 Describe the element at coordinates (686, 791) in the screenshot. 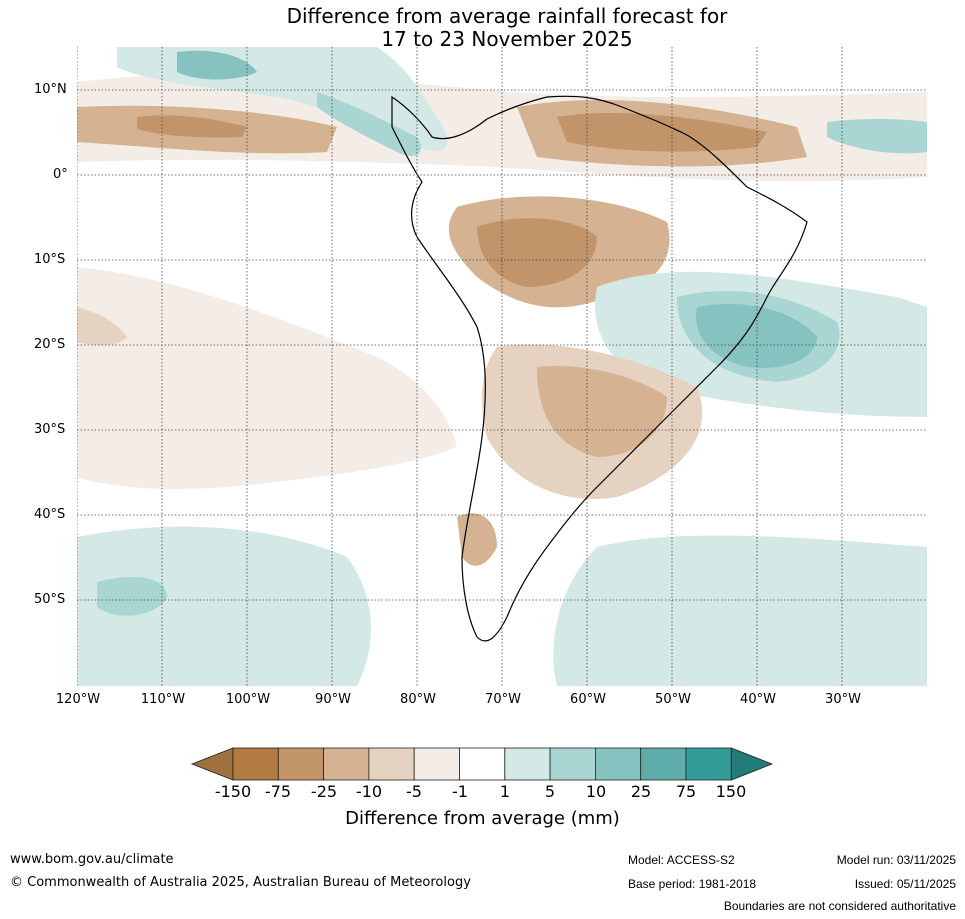

I see `colorbar-tick-label: 75` at that location.